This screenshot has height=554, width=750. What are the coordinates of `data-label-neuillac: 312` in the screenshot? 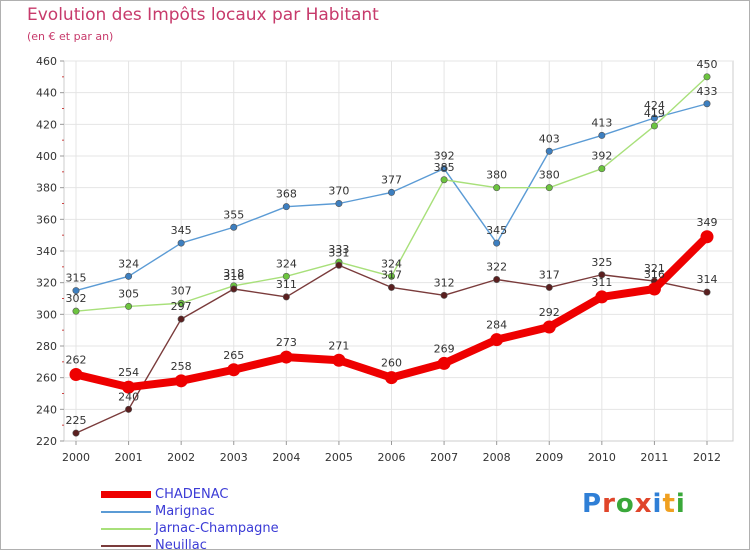 It's located at (444, 282).